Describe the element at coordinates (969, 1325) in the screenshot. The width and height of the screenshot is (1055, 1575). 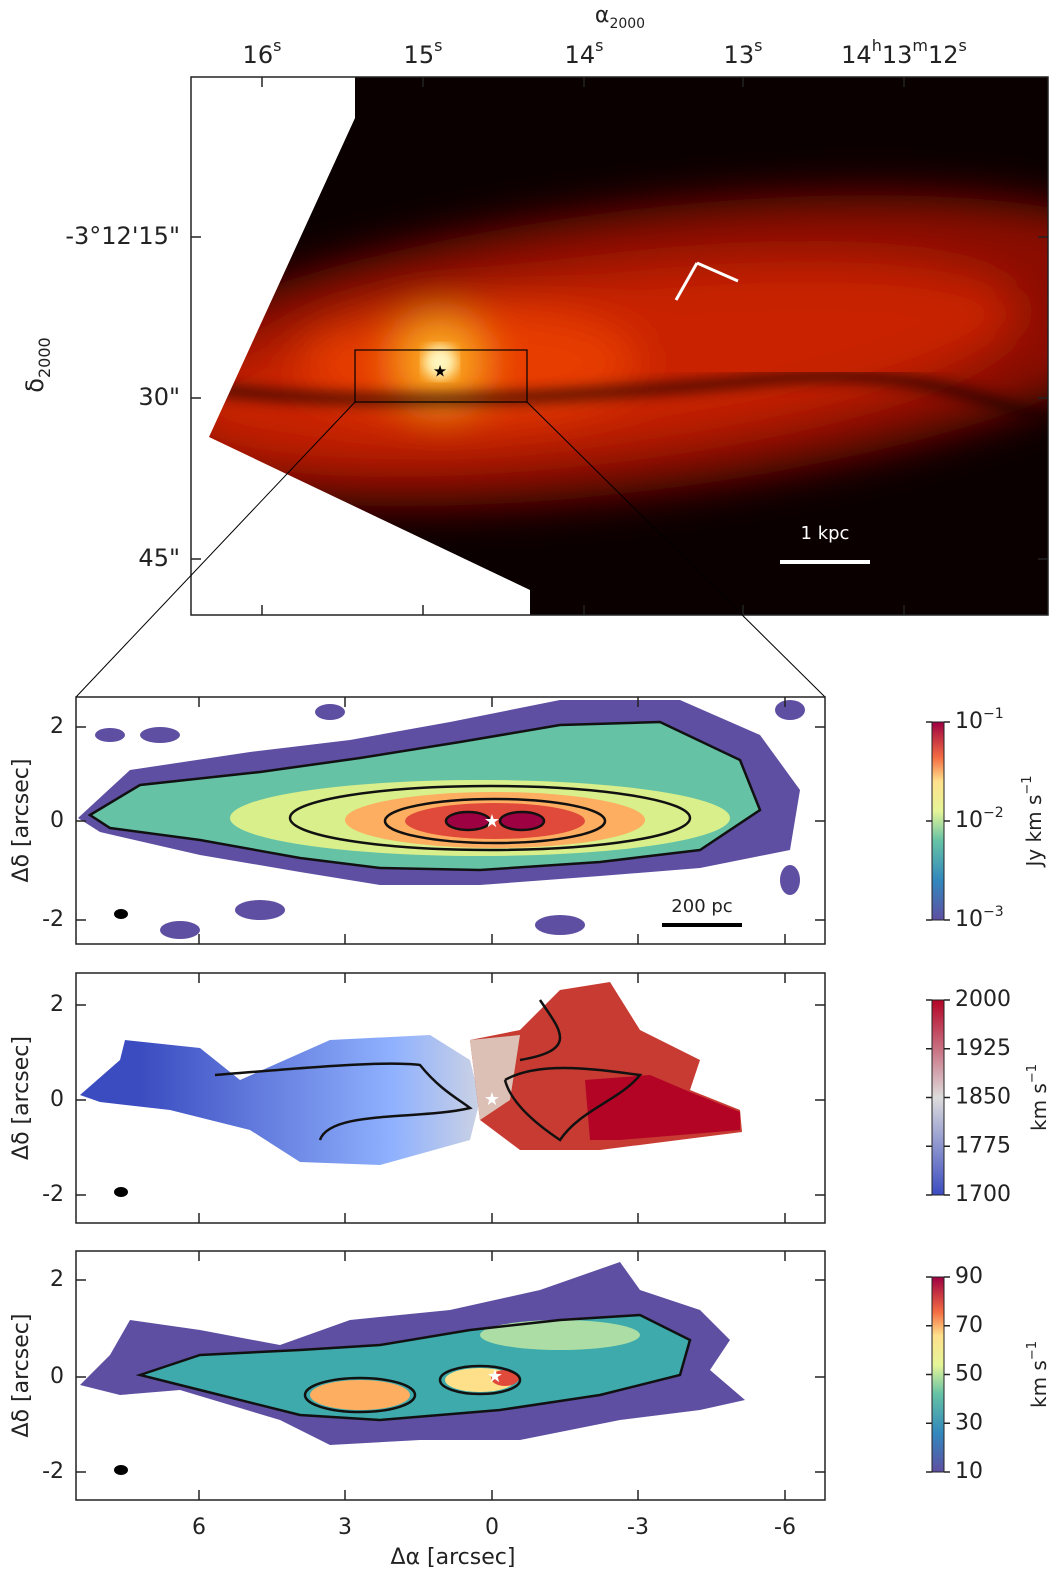
I see `colorbar-tick-label: 70` at that location.